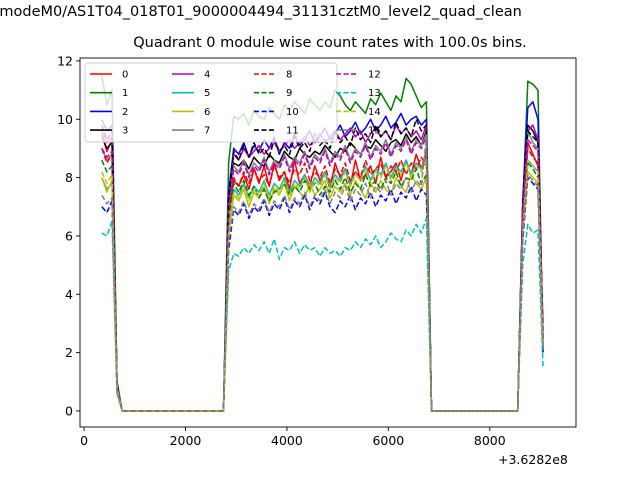 Image resolution: width=640 pixels, height=480 pixels. What do you see at coordinates (125, 93) in the screenshot?
I see `legend-label-1: 1` at bounding box center [125, 93].